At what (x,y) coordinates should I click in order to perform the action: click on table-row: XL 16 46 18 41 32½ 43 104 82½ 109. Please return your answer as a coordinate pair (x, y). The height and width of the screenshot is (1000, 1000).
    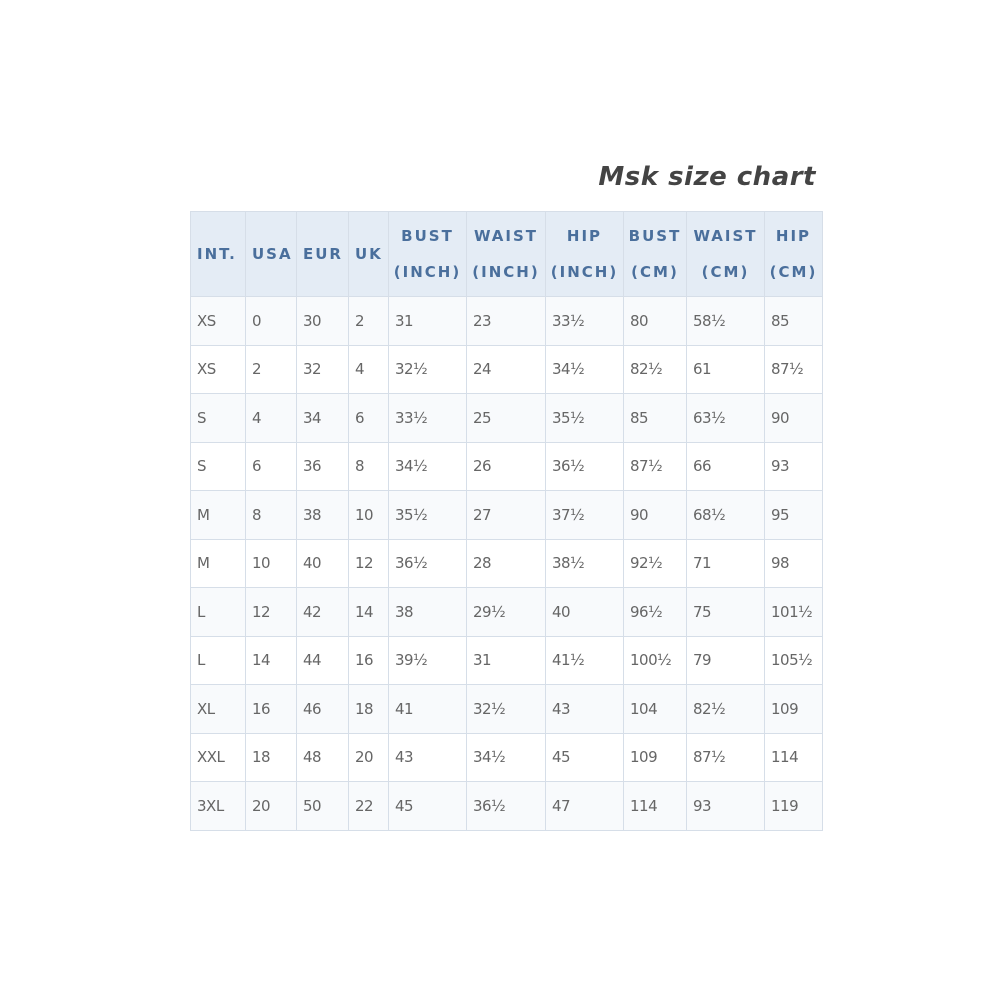
    Looking at the image, I should click on (506, 709).